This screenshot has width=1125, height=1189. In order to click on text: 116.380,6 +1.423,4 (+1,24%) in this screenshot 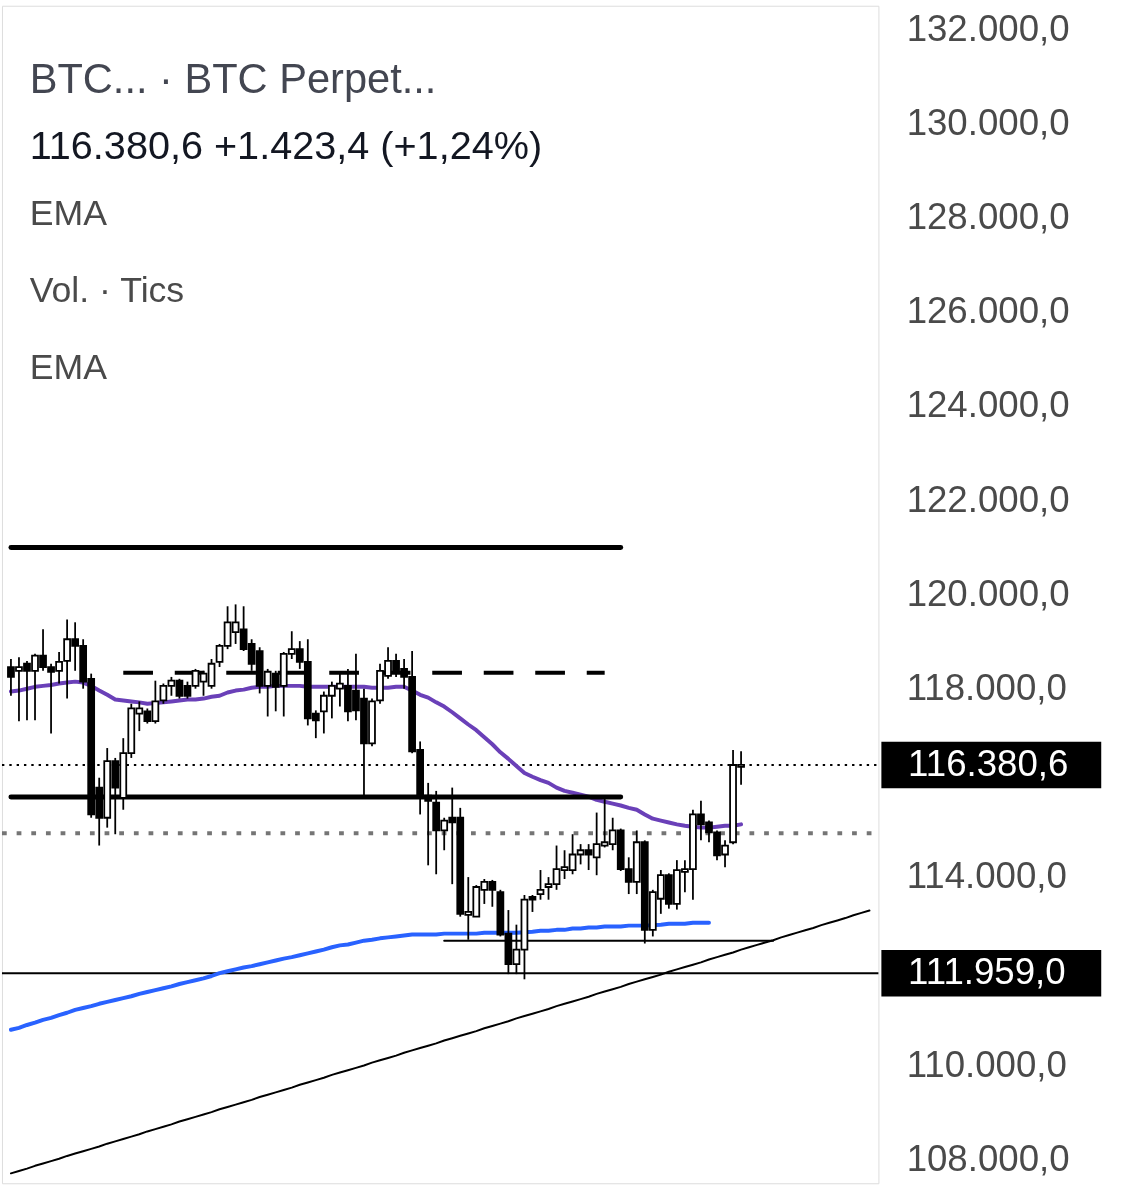, I will do `click(286, 145)`.